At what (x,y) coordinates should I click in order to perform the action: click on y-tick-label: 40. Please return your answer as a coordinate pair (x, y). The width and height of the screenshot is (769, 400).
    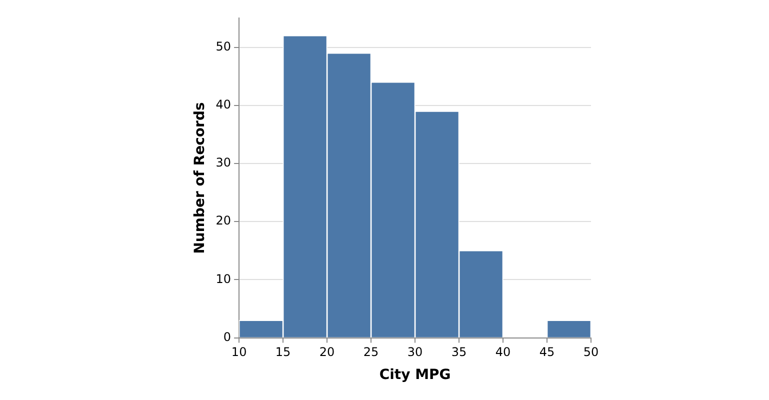
    Looking at the image, I should click on (224, 104).